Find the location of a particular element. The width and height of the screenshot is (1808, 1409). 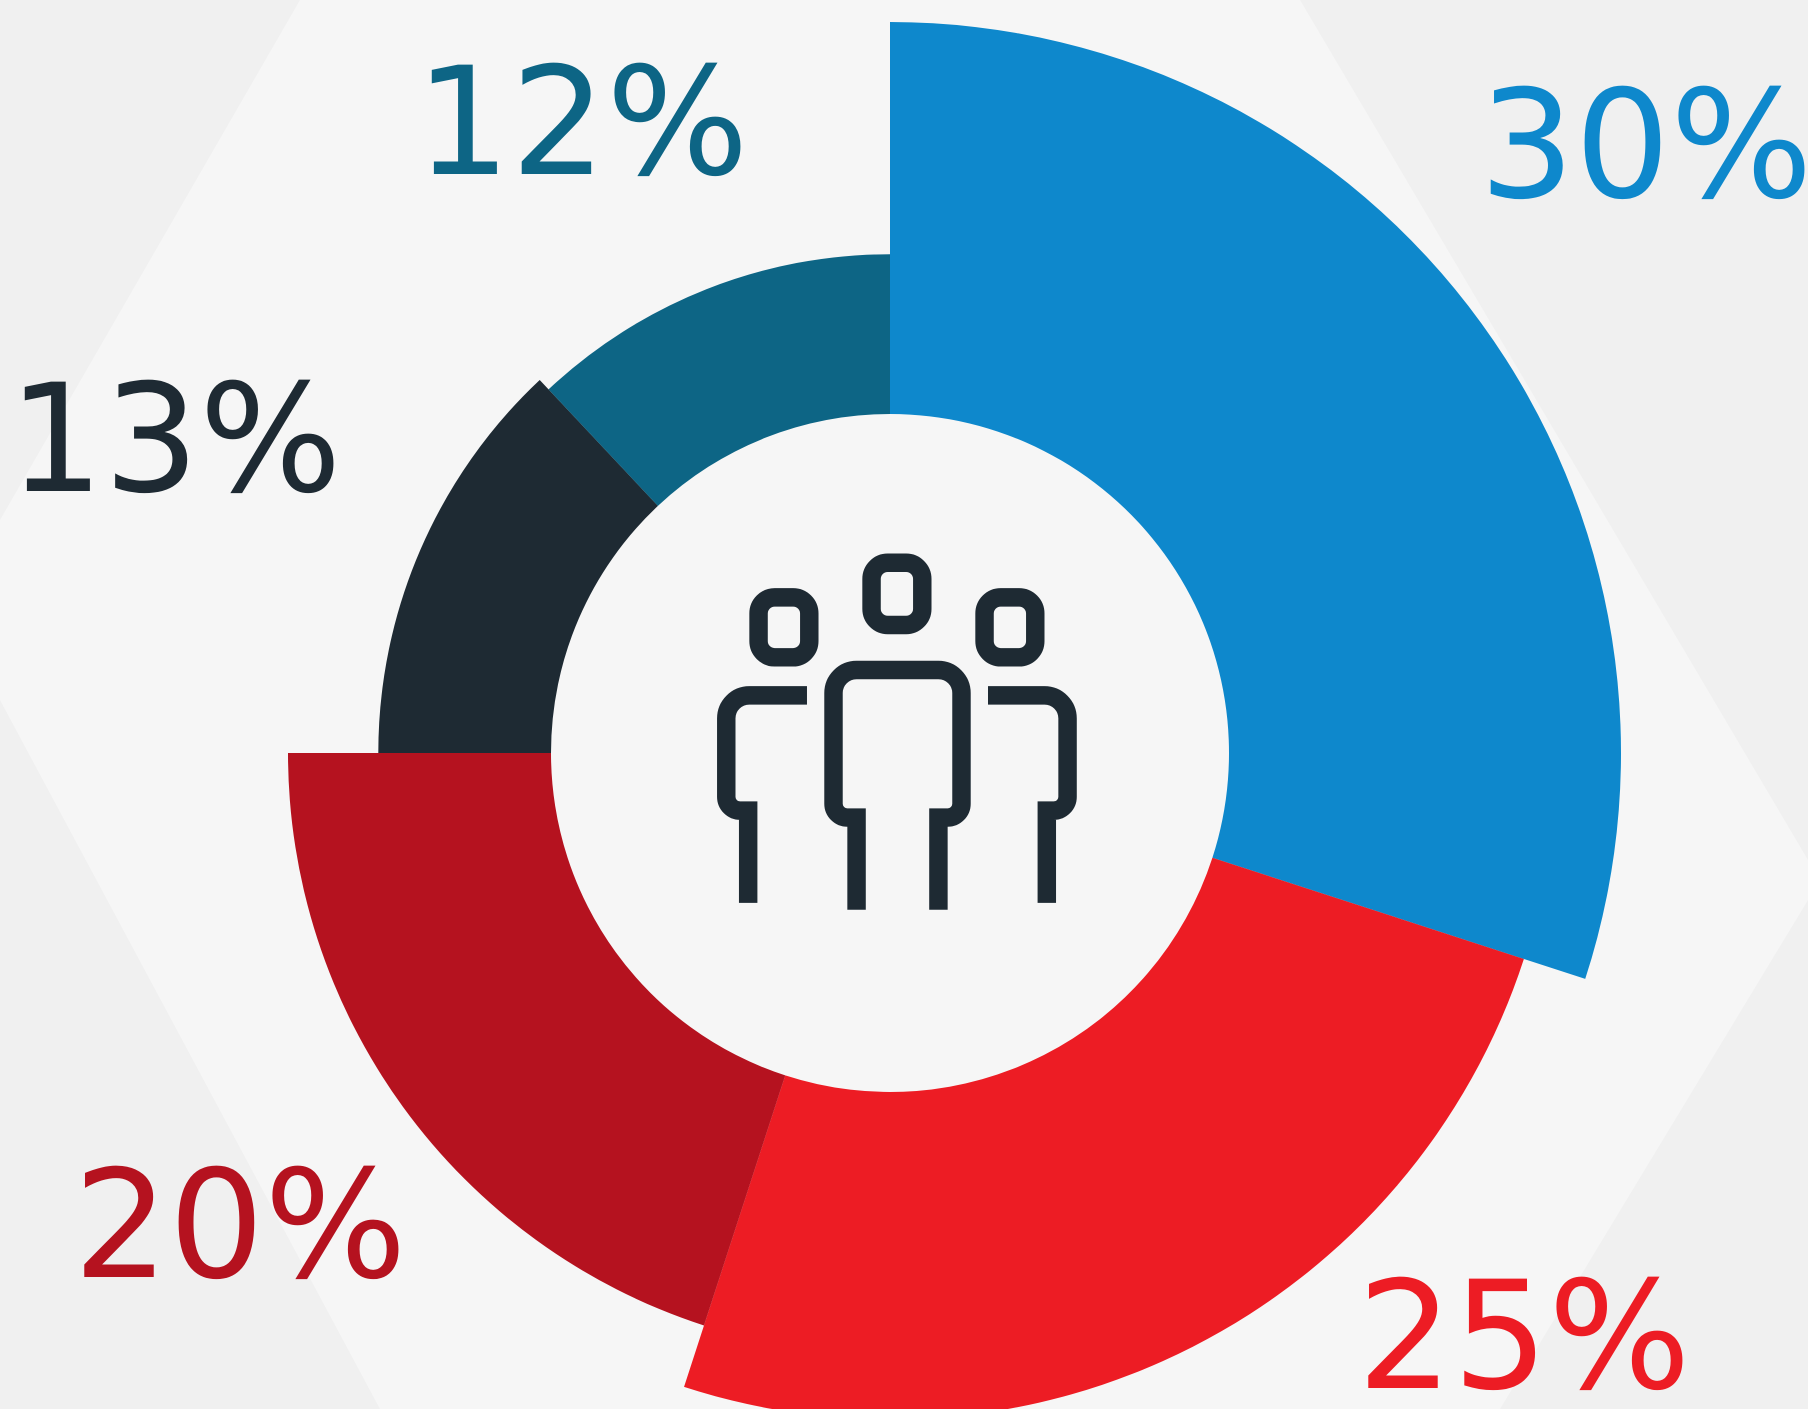

value-label: 25% is located at coordinates (1523, 1329).